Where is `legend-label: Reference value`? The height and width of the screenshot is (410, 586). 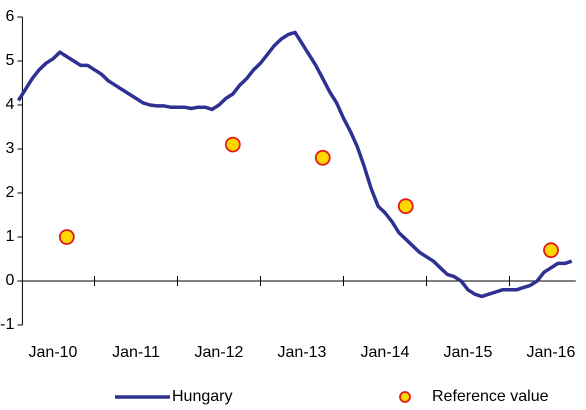
legend-label: Reference value is located at coordinates (490, 396).